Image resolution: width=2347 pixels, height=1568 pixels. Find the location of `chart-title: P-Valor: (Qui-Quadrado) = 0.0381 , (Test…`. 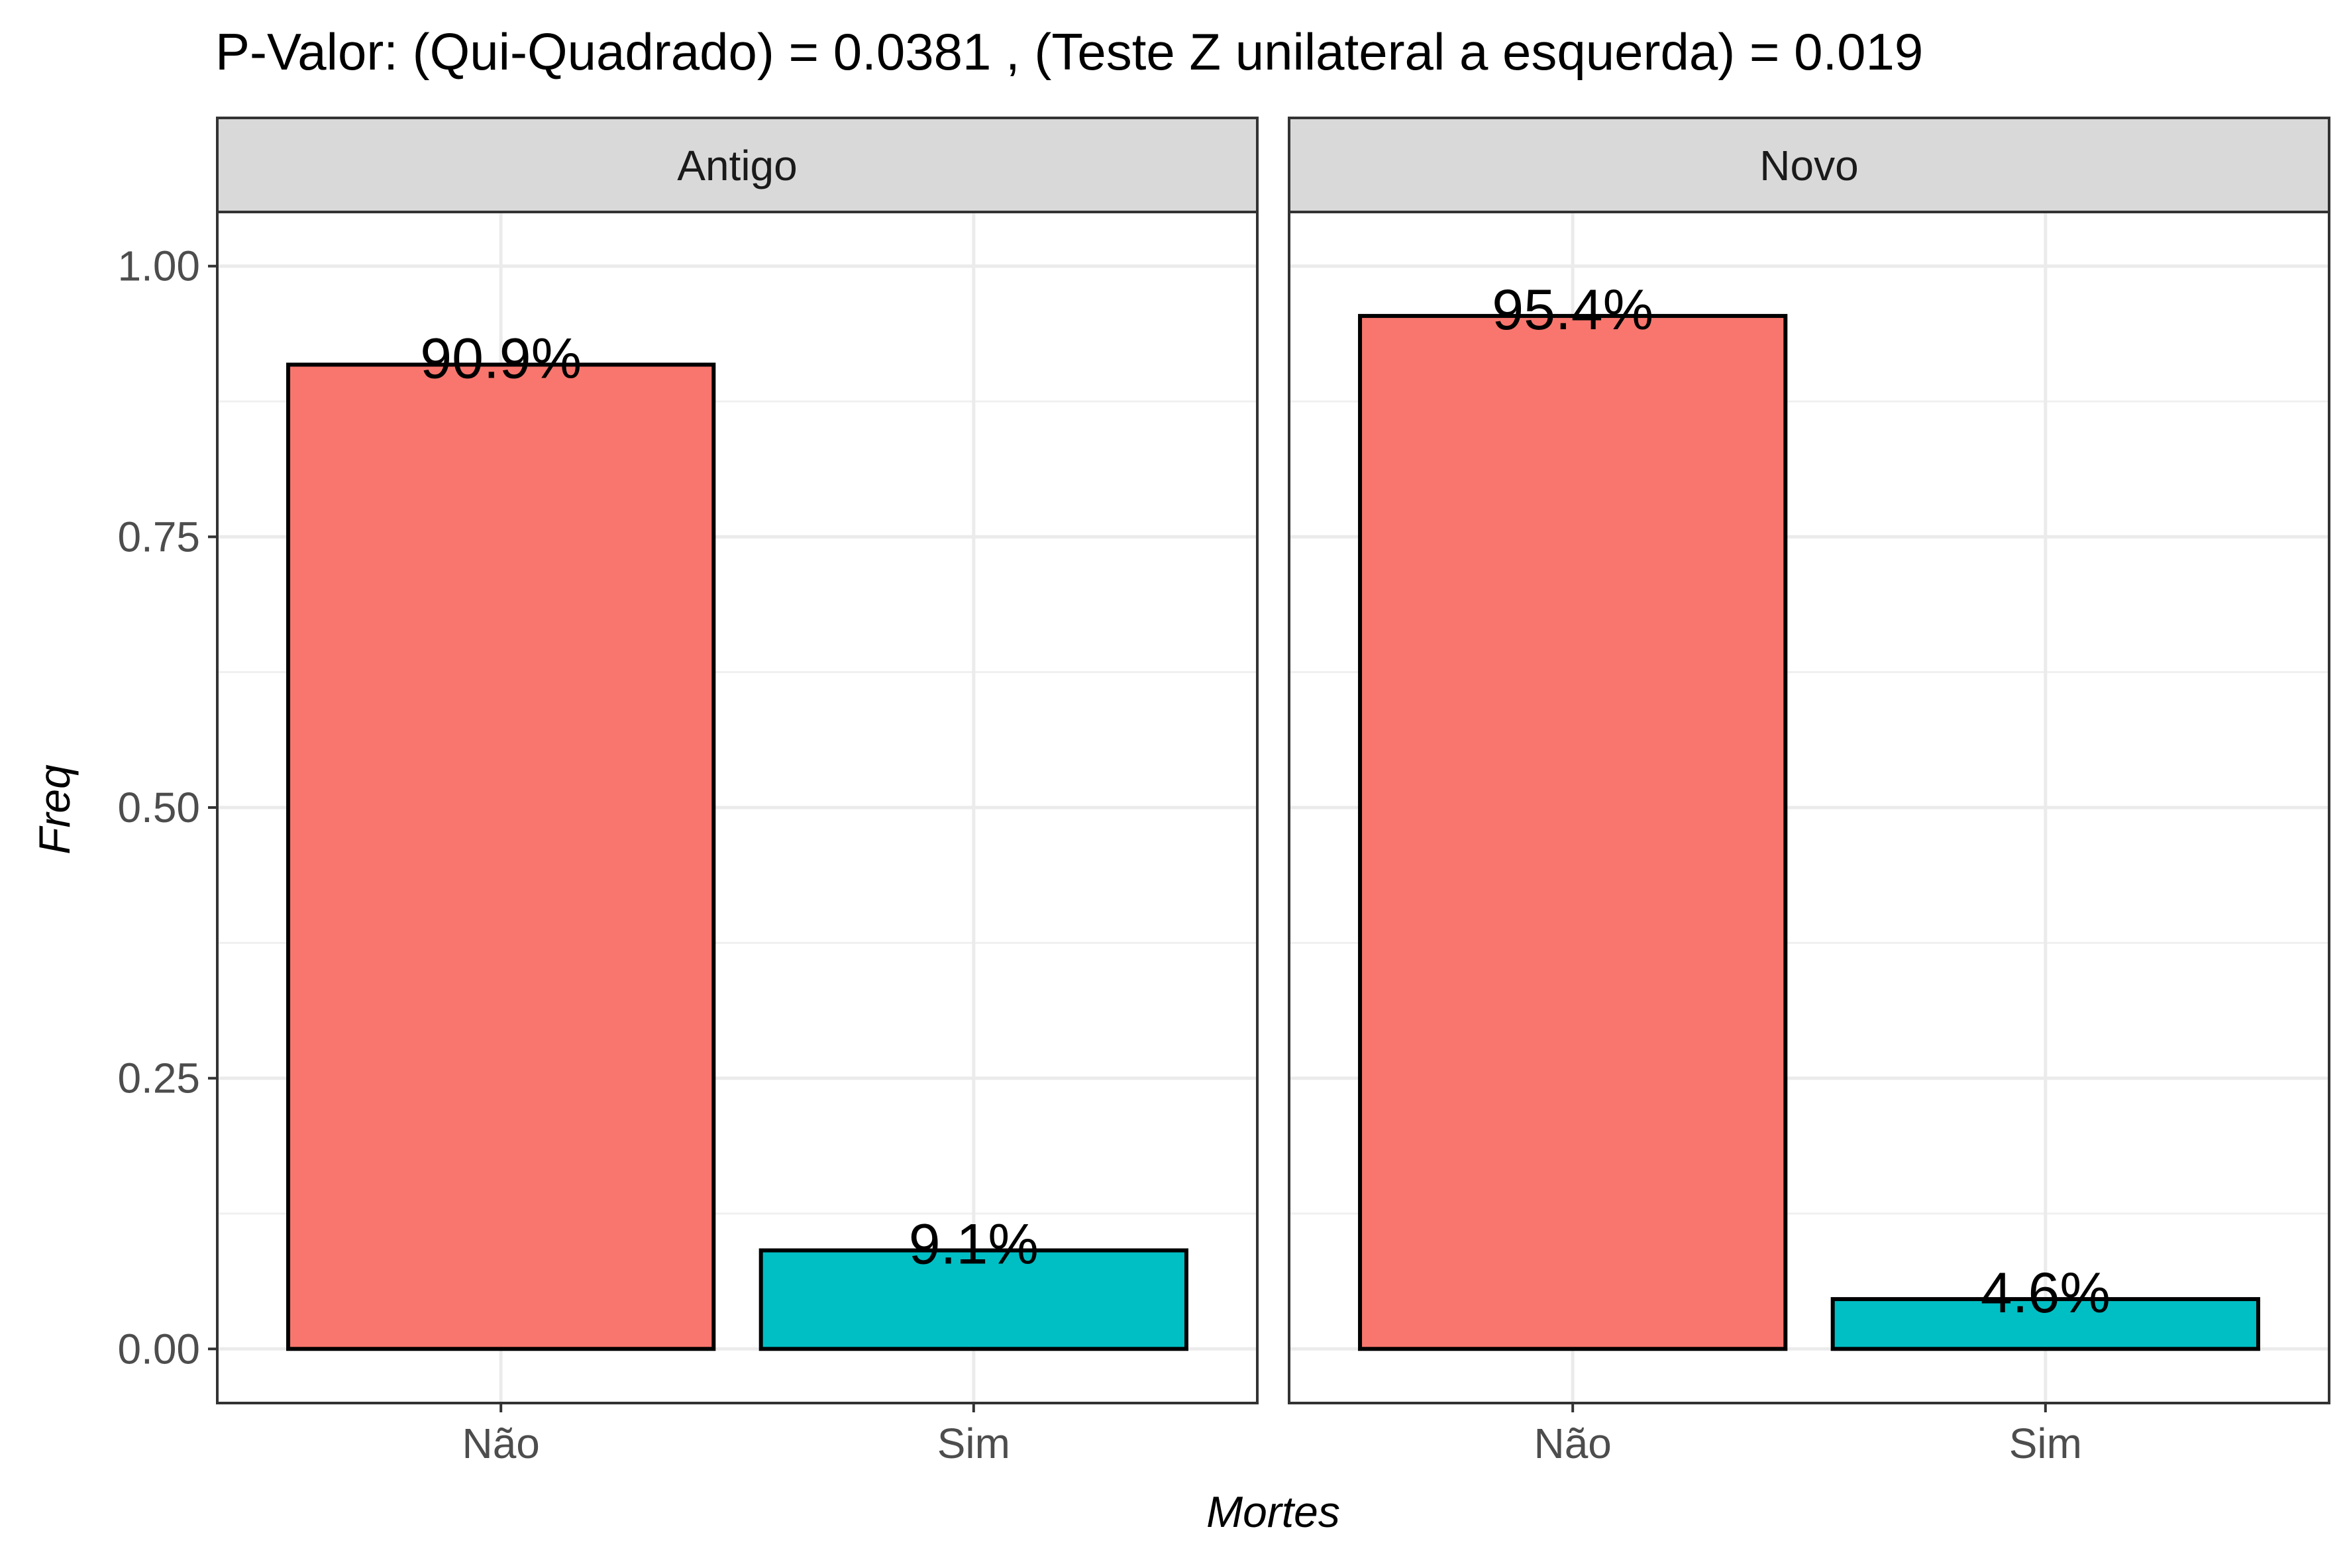

chart-title: P-Valor: (Qui-Quadrado) = 0.0381 , (Test… is located at coordinates (1069, 52).